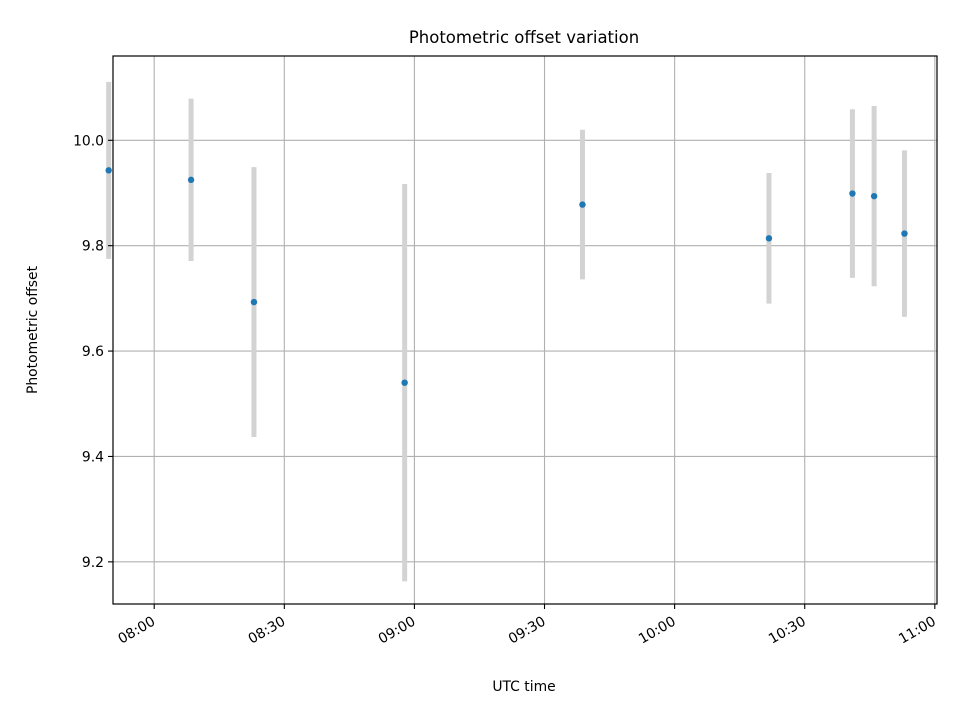  I want to click on x-tick-label: 08:30, so click(267, 631).